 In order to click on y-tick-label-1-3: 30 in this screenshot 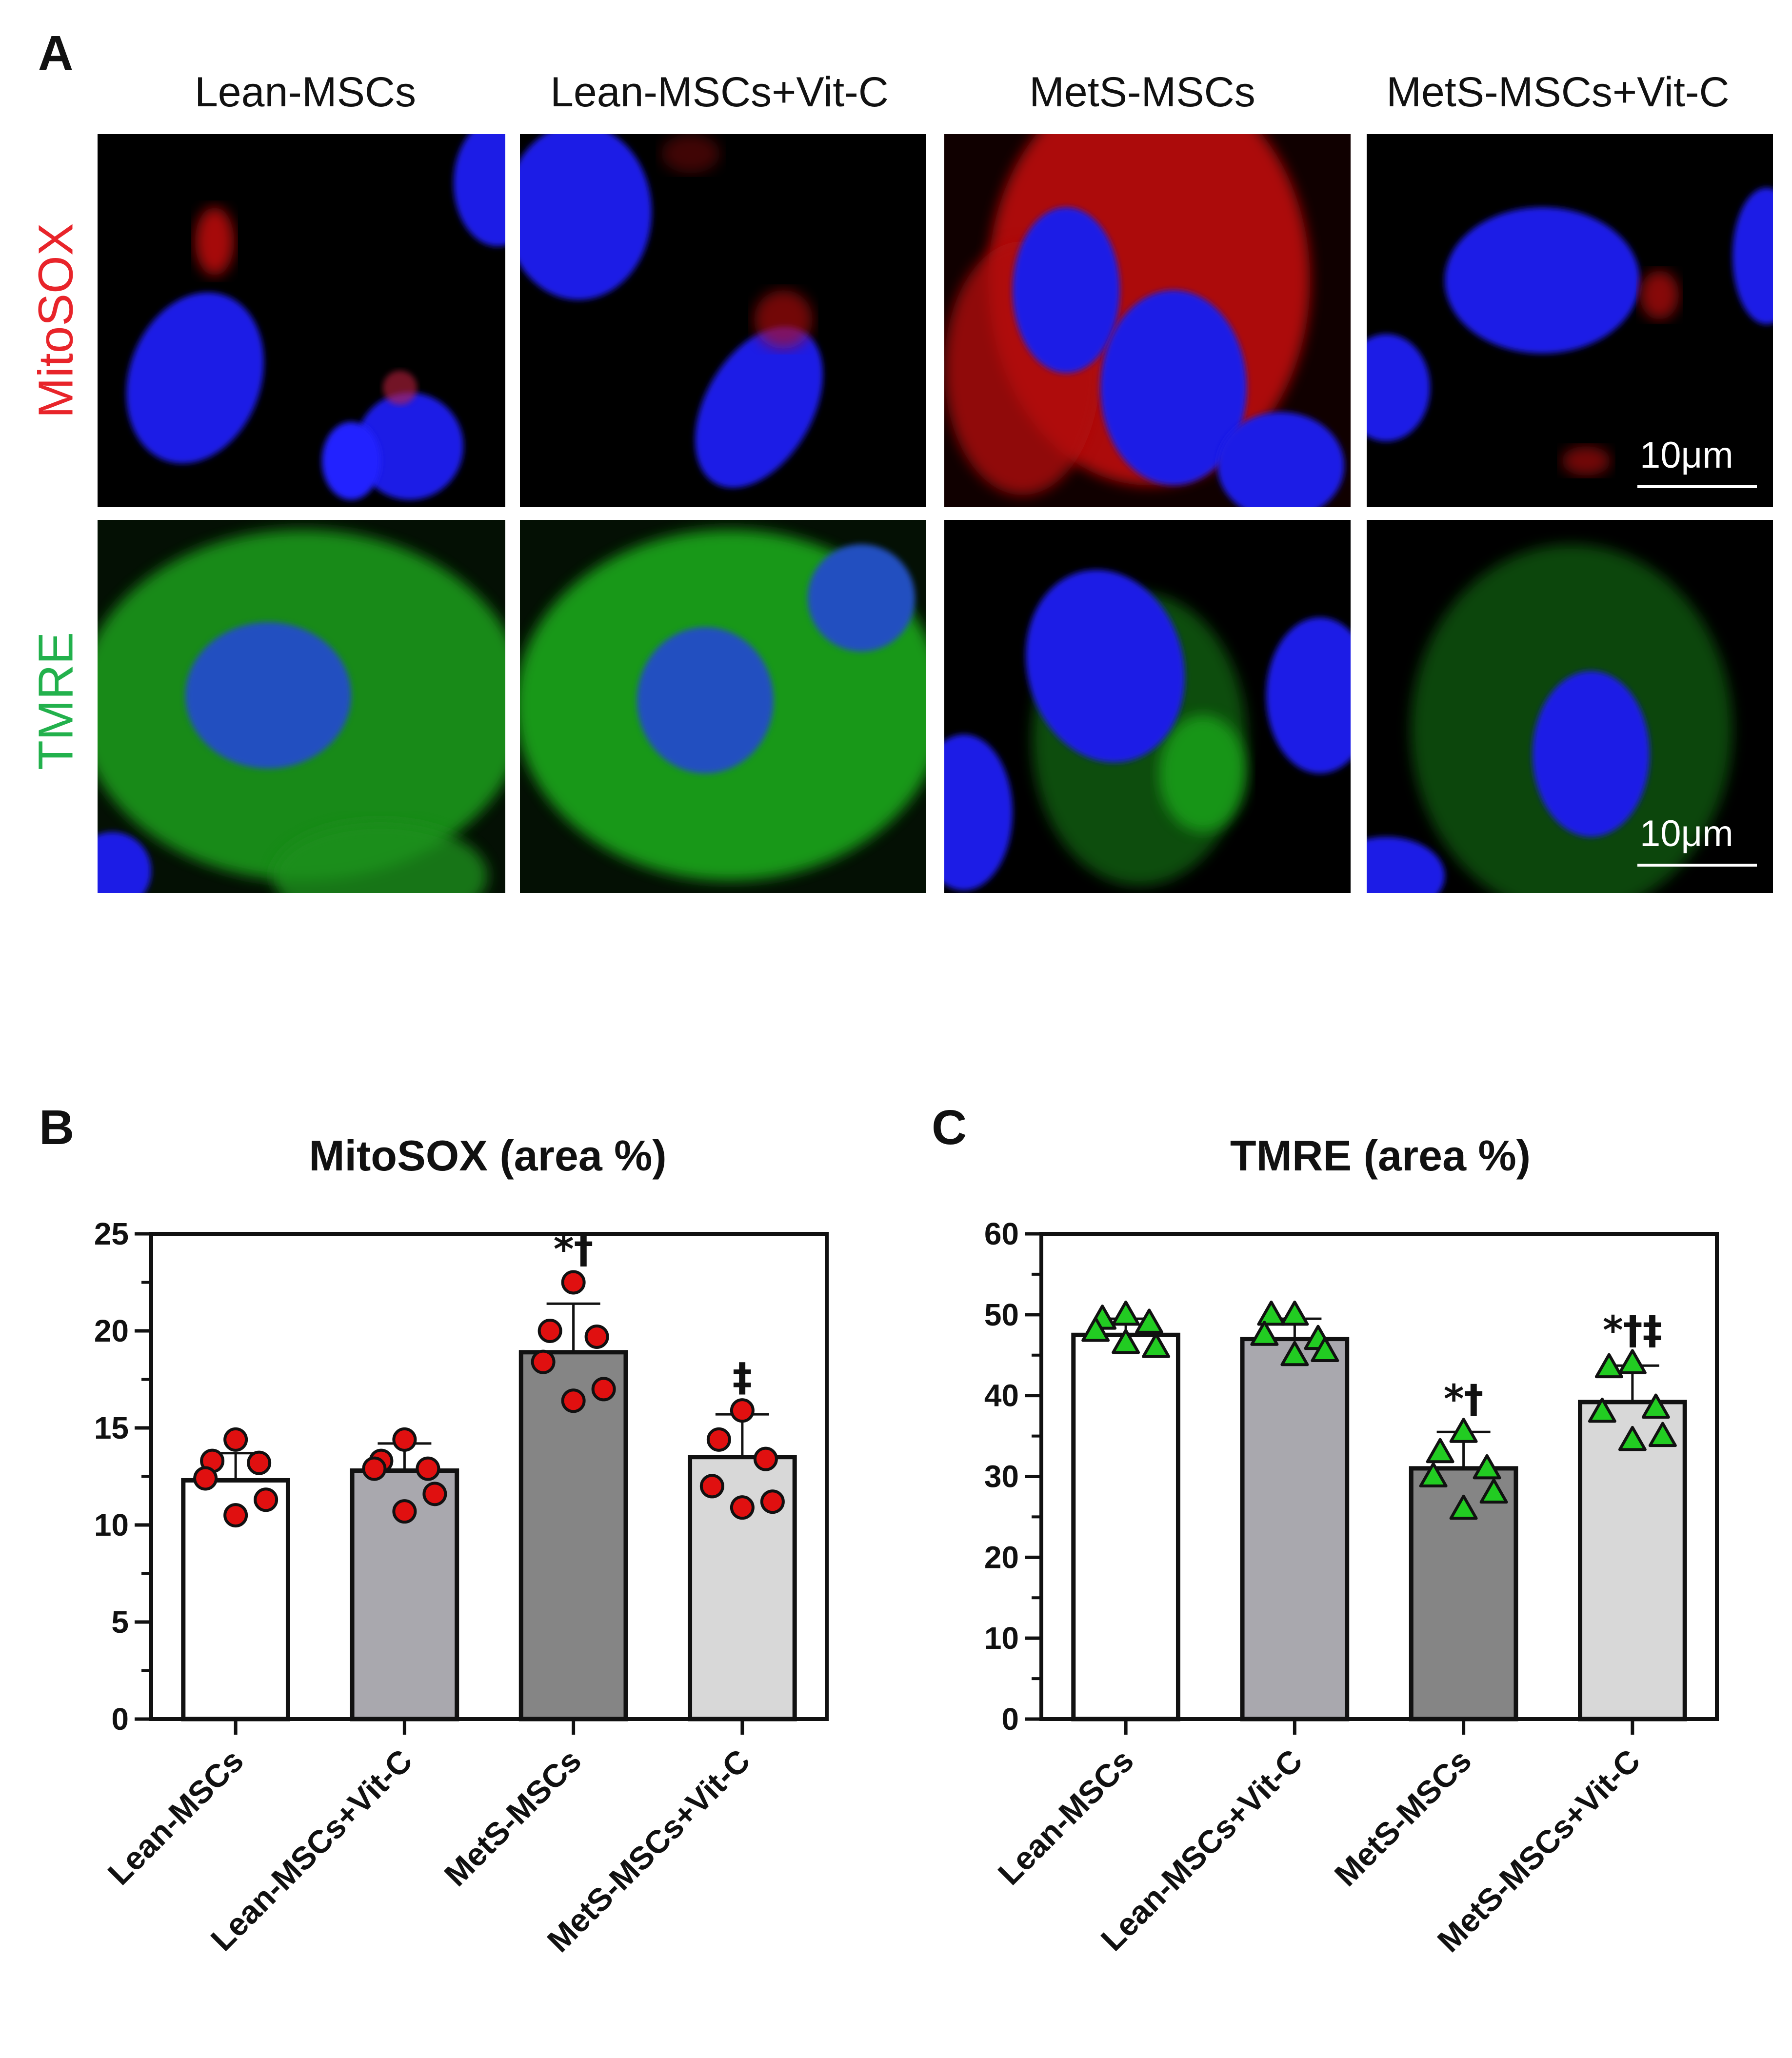, I will do `click(1002, 1476)`.